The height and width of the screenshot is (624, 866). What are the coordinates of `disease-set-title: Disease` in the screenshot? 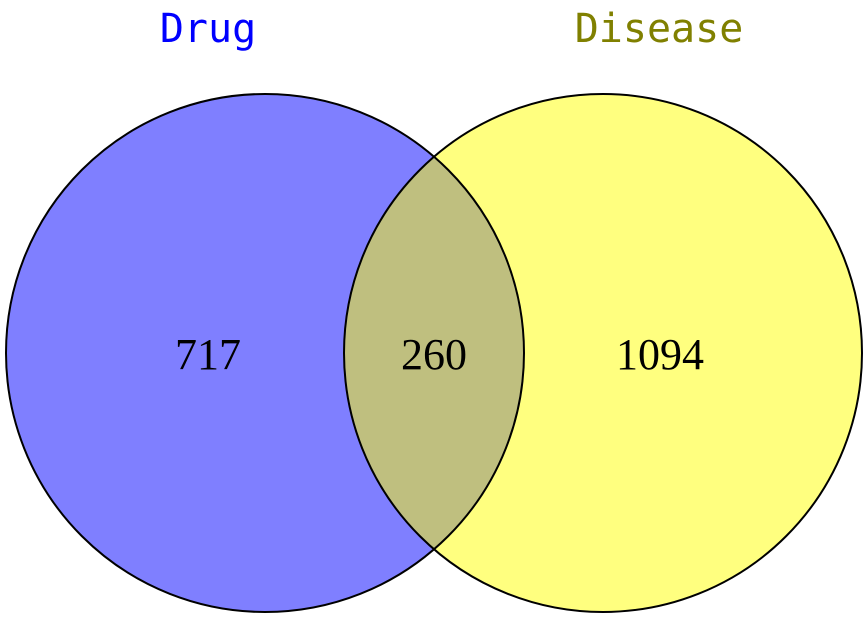 It's located at (659, 29).